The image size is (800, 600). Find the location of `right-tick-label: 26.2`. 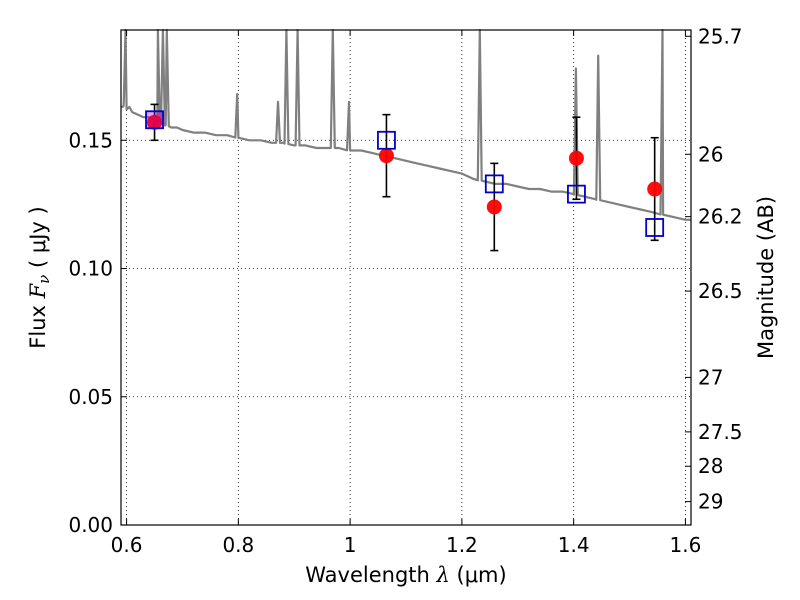

right-tick-label: 26.2 is located at coordinates (720, 217).